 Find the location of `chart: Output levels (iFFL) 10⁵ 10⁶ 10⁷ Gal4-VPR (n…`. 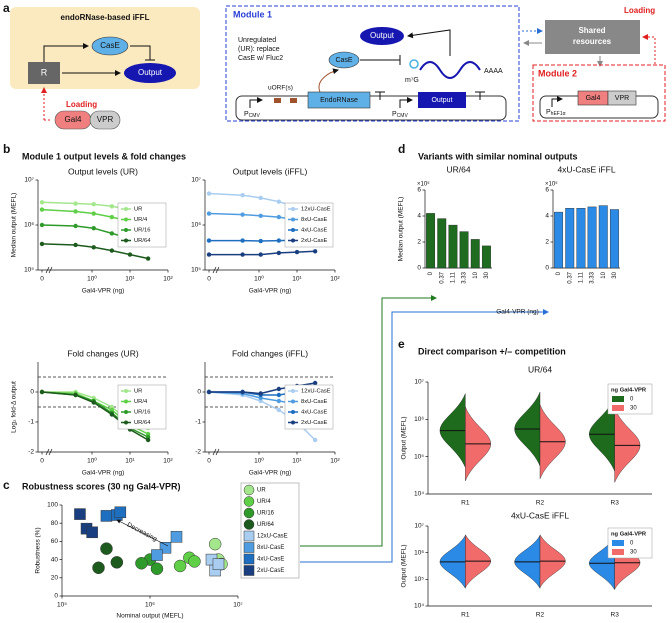

chart: Output levels (iFFL) 10⁵ 10⁶ 10⁷ Gal4-VPR (n… is located at coordinates (265, 230).